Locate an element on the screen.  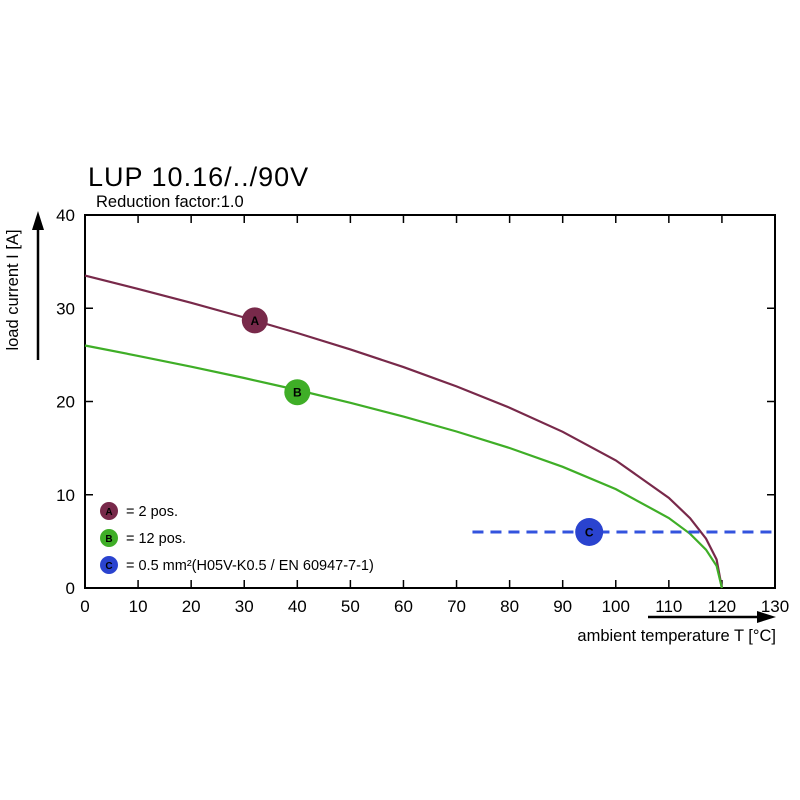
legend-marker-a is located at coordinates (109, 511).